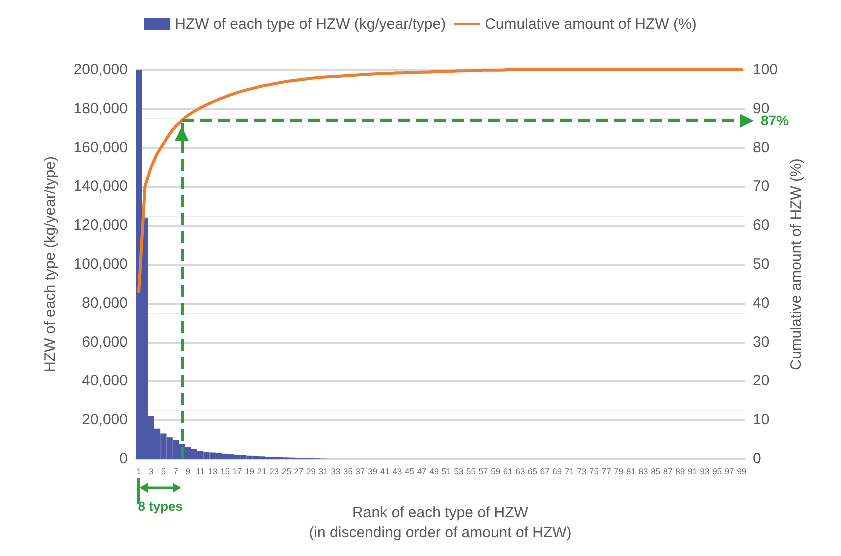  I want to click on x-tick-label: 11, so click(201, 471).